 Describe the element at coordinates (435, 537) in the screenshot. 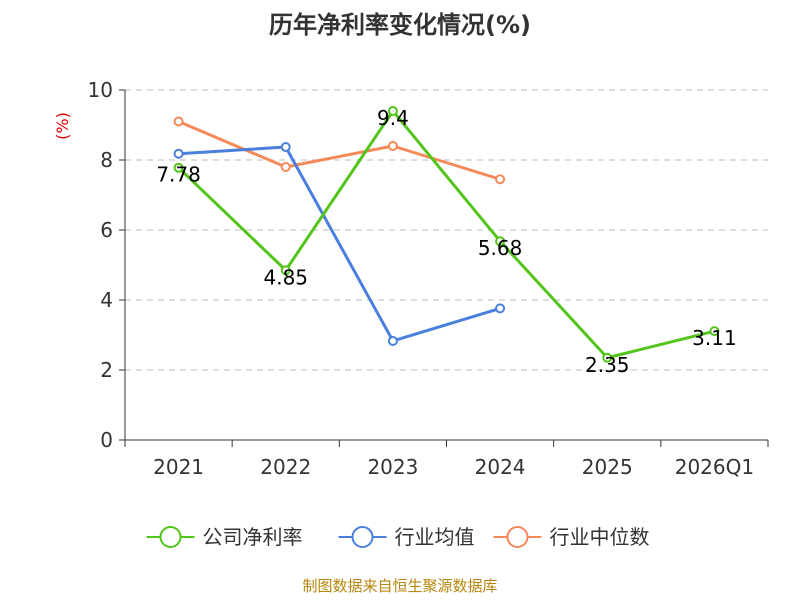

I see `legend-label: 行业均值` at that location.